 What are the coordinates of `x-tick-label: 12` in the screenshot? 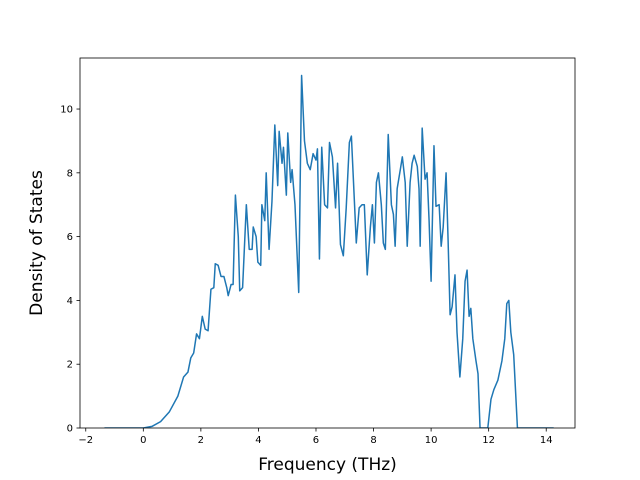 It's located at (488, 440).